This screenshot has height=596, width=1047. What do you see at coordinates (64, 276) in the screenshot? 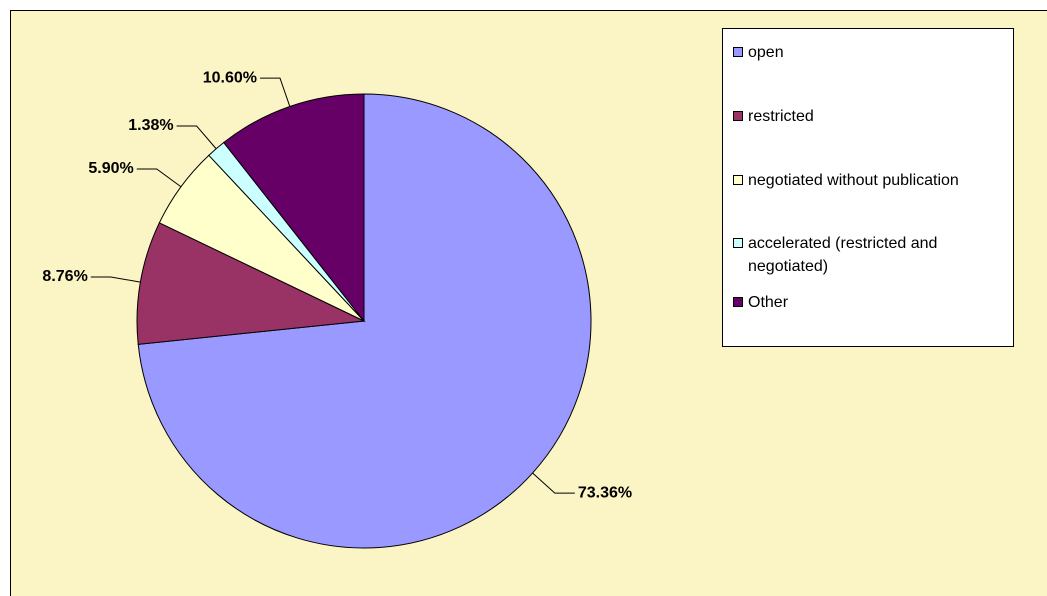
I see `data-label: 8.76%` at bounding box center [64, 276].